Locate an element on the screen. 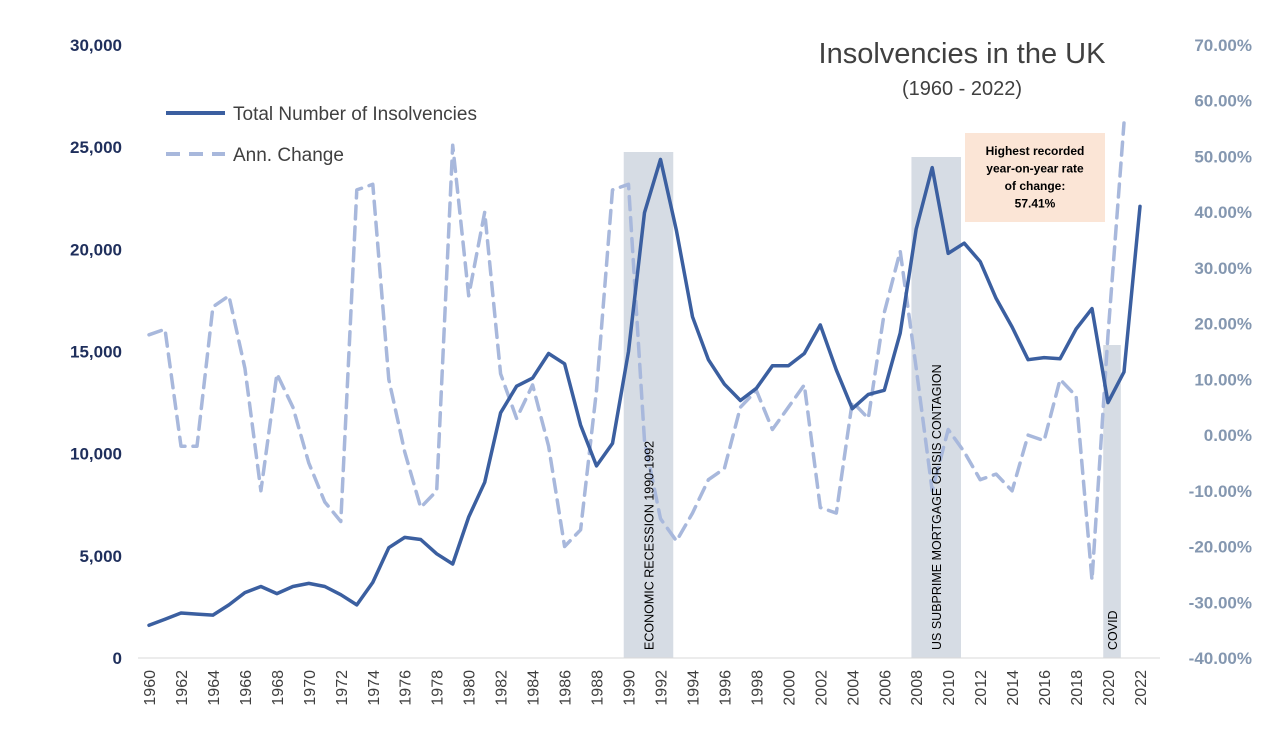 This screenshot has width=1276, height=730. y-left-tick-label: 15,000 is located at coordinates (96, 352).